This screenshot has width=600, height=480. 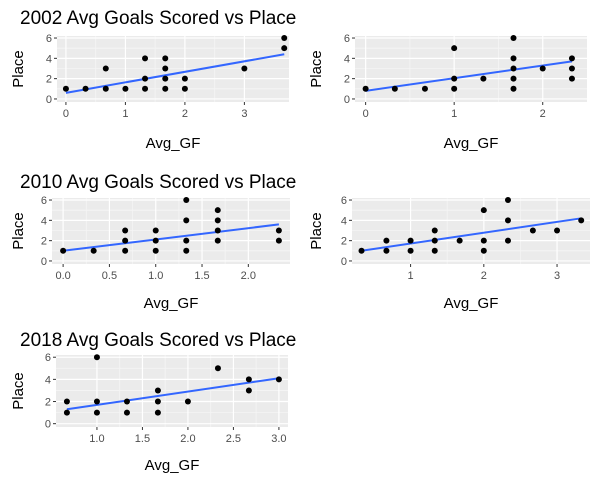 I want to click on x-tick-label: 1.5, so click(x=142, y=439).